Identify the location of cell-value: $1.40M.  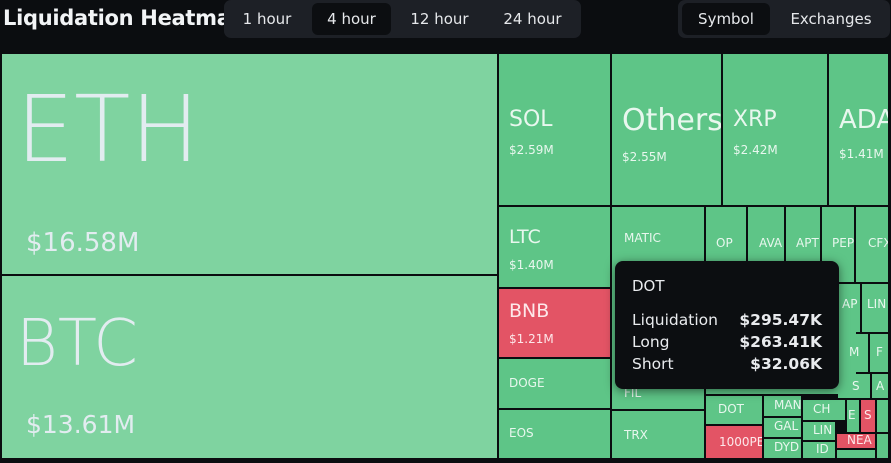
(531, 265).